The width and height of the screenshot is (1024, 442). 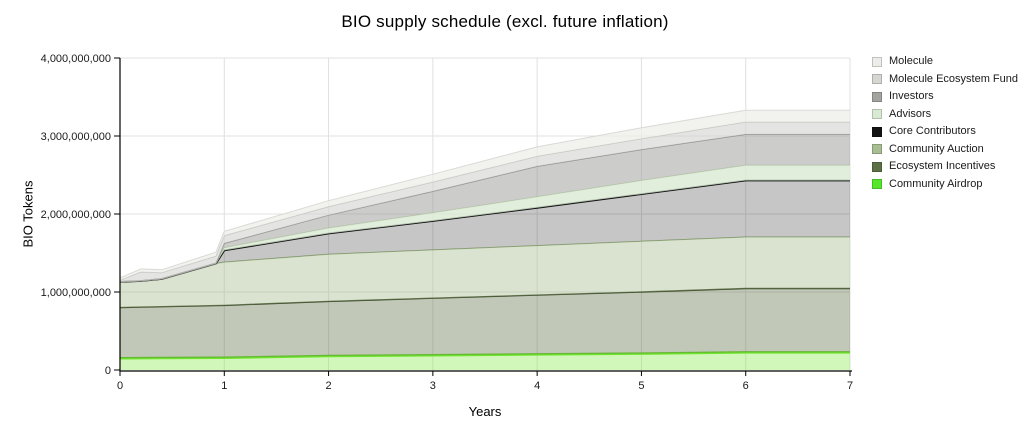 I want to click on legend-item-community-auction: Community Auction, so click(x=945, y=149).